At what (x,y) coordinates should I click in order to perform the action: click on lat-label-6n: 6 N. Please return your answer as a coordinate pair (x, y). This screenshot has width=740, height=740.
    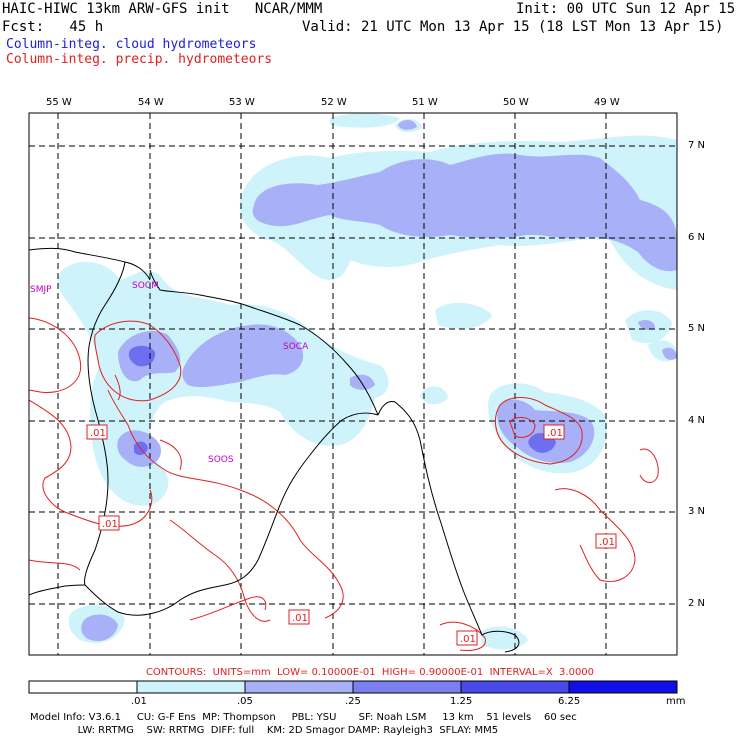
    Looking at the image, I should click on (697, 237).